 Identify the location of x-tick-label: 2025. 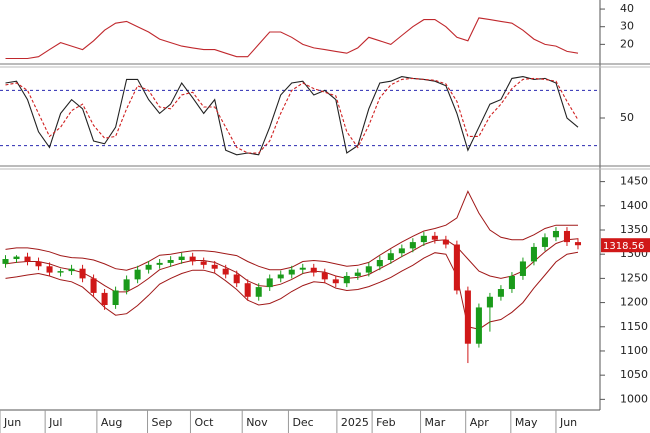
(355, 422).